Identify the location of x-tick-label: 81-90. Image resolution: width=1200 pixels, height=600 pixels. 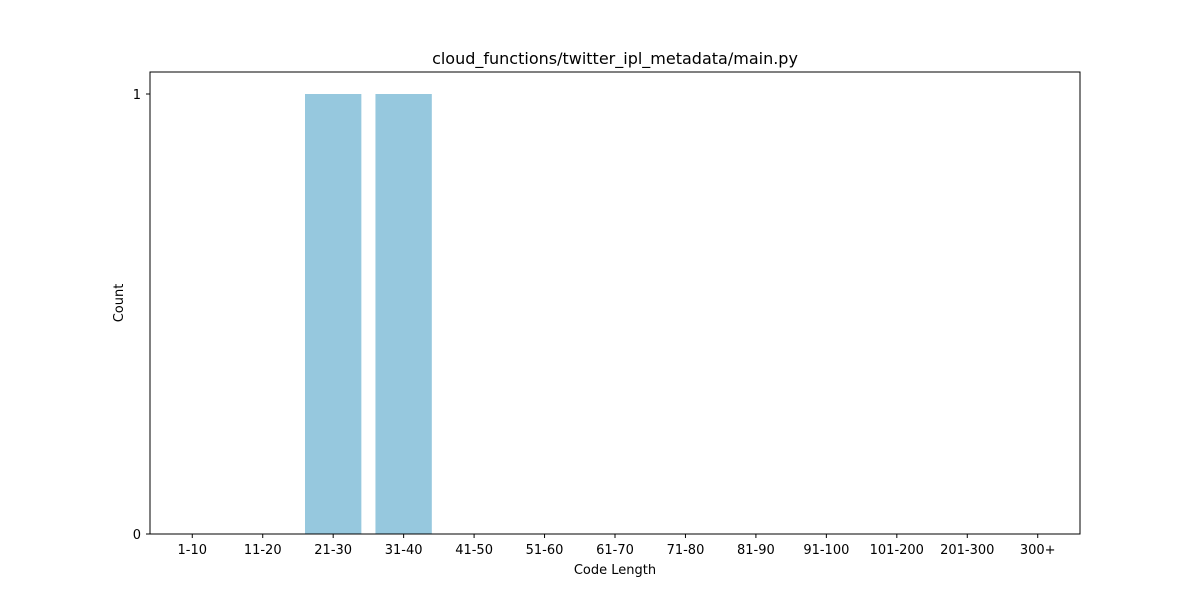
(756, 550).